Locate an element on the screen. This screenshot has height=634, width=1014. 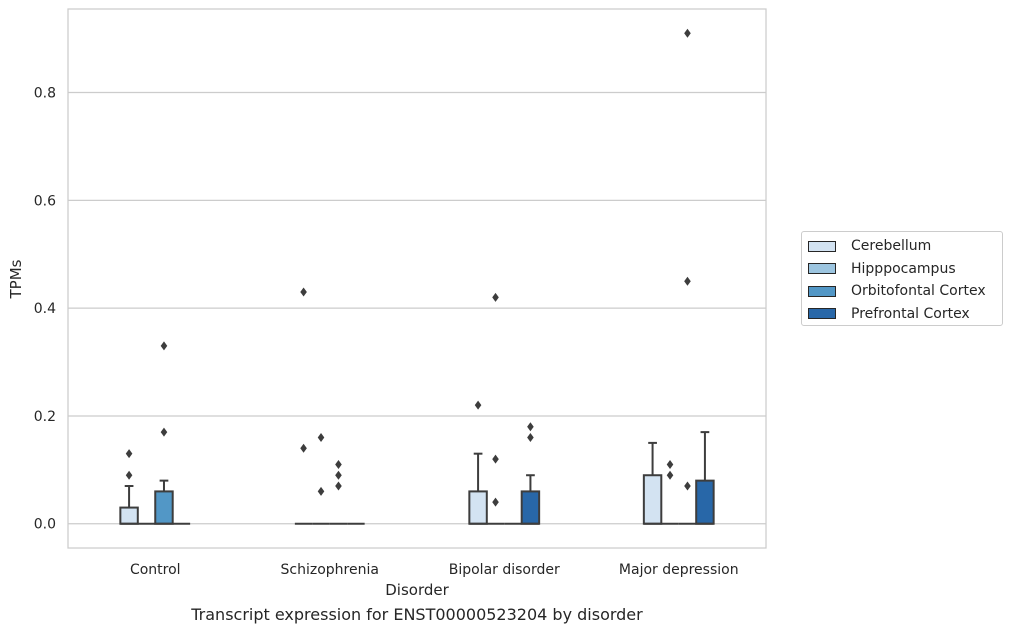
legend-label: Cerebellum is located at coordinates (891, 246).